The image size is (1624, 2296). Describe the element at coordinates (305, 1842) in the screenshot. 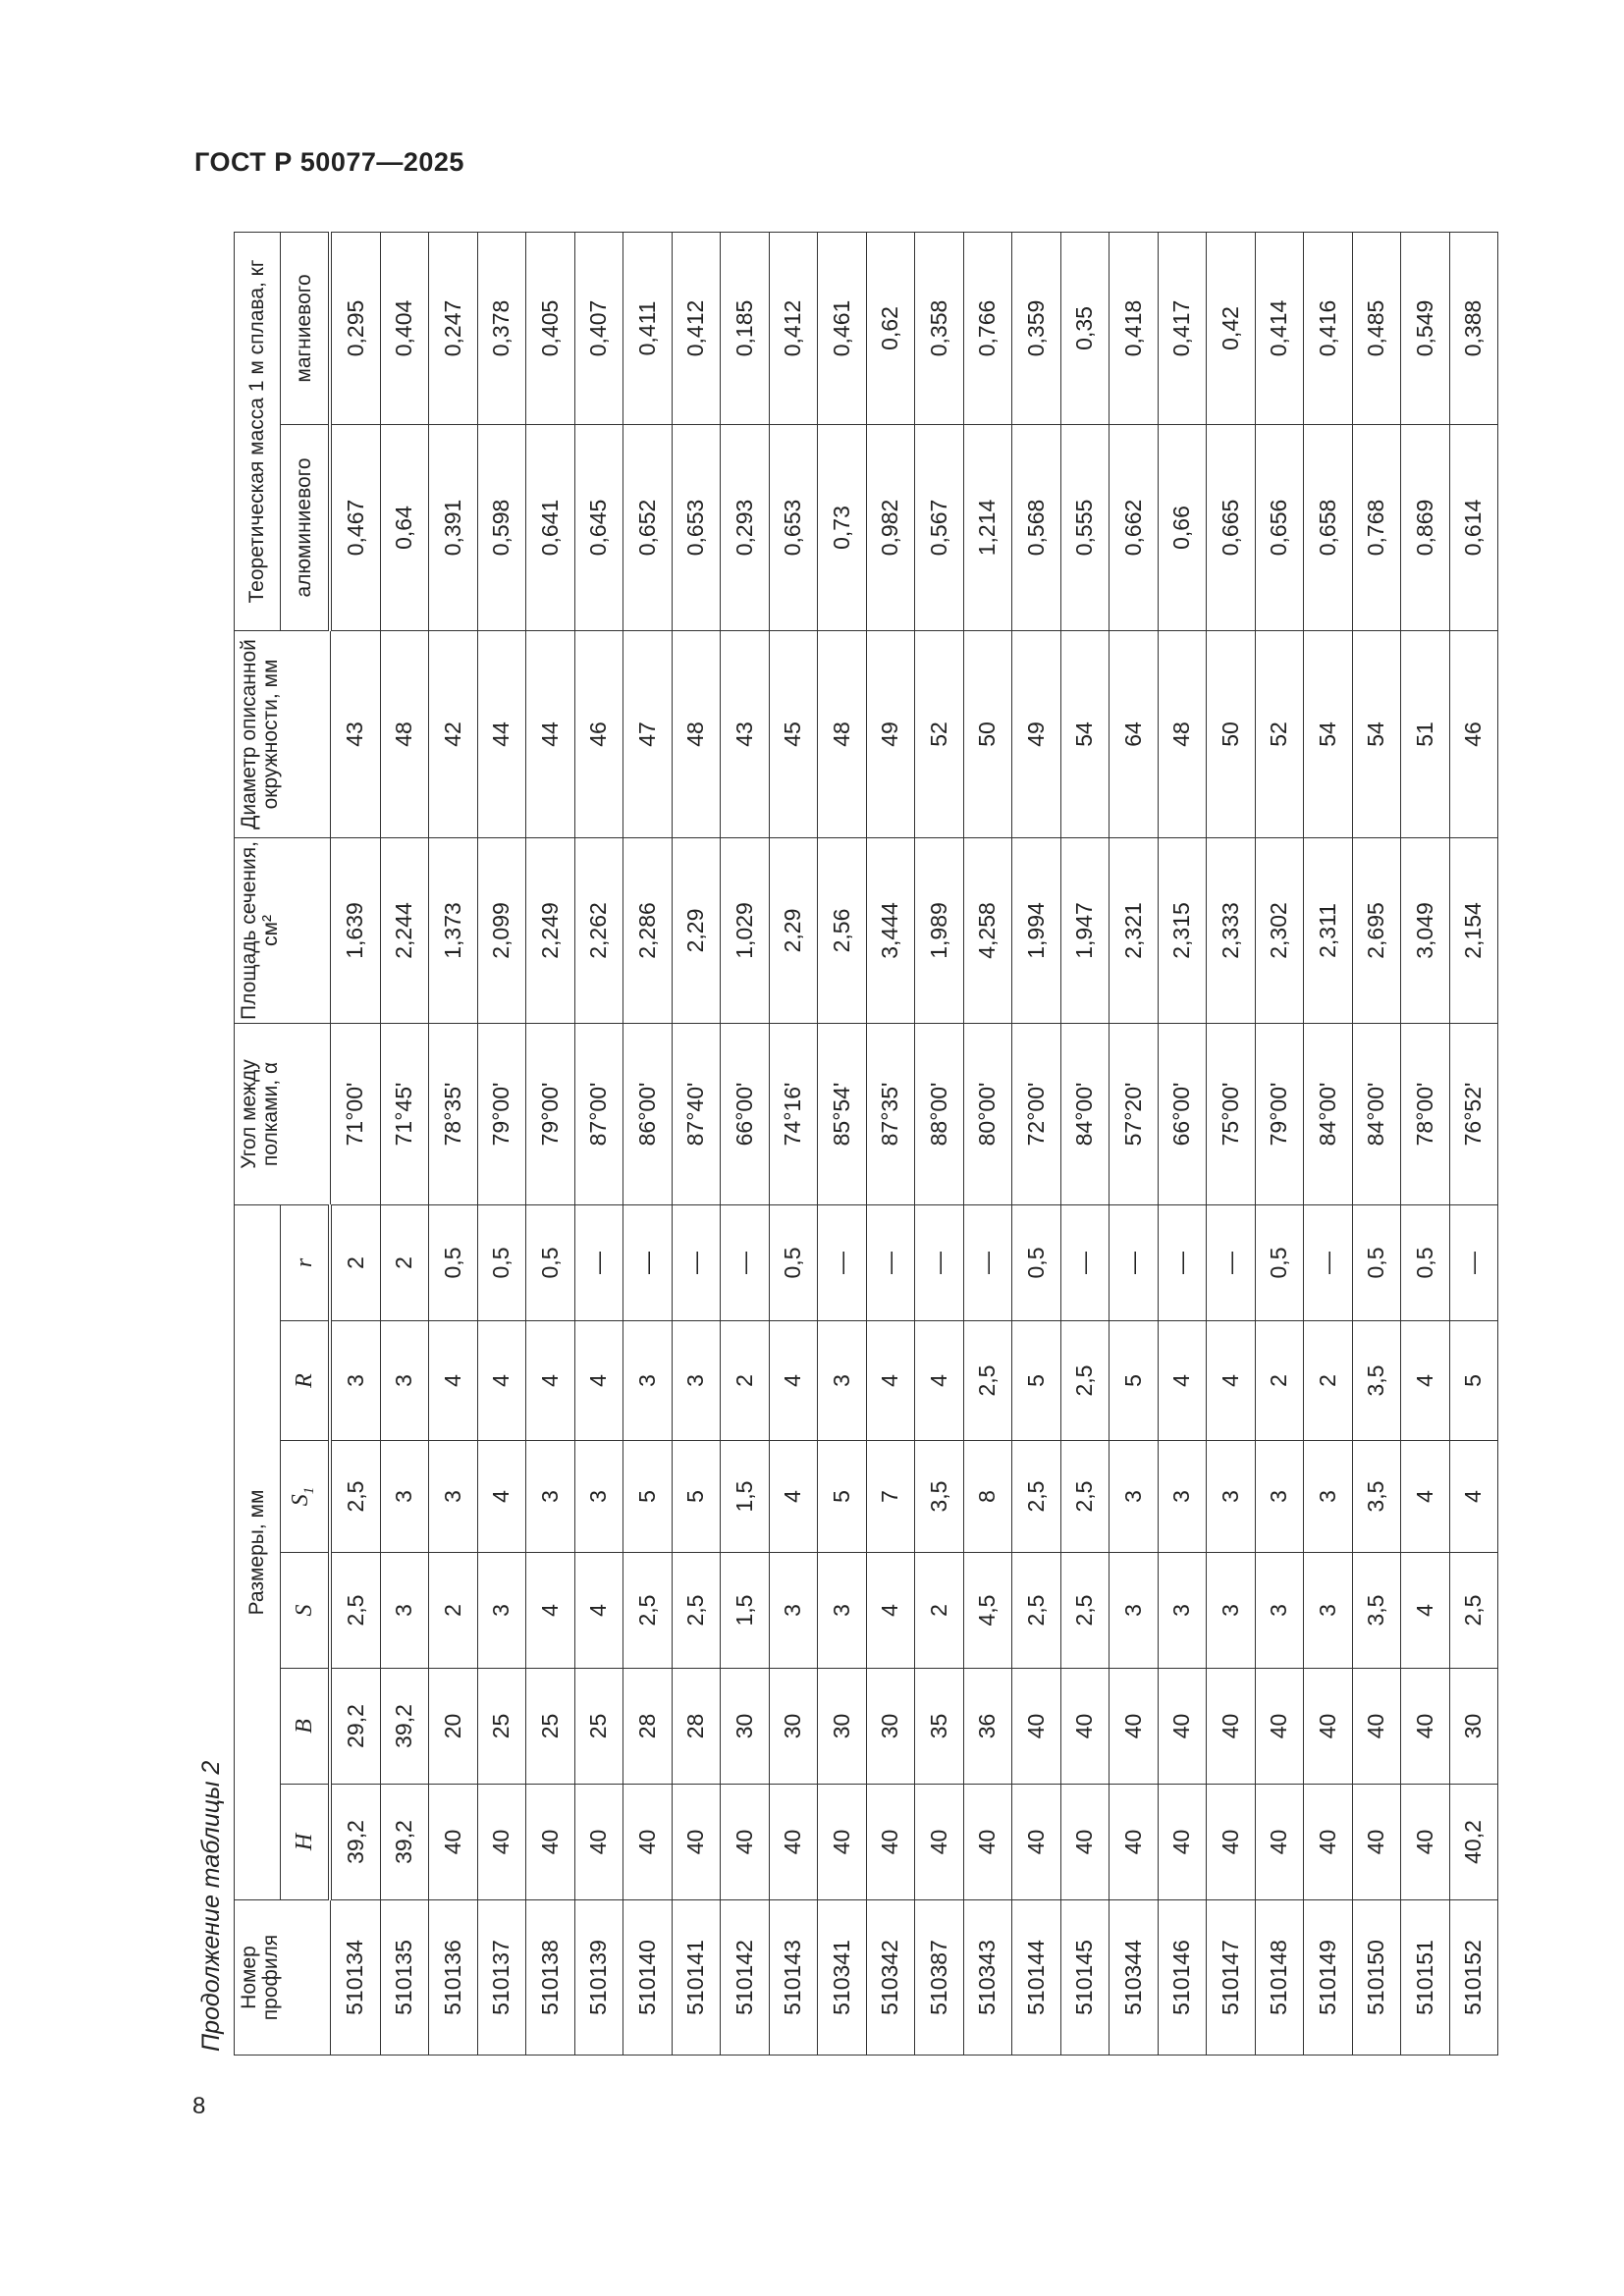

I see `header-H: H` at that location.